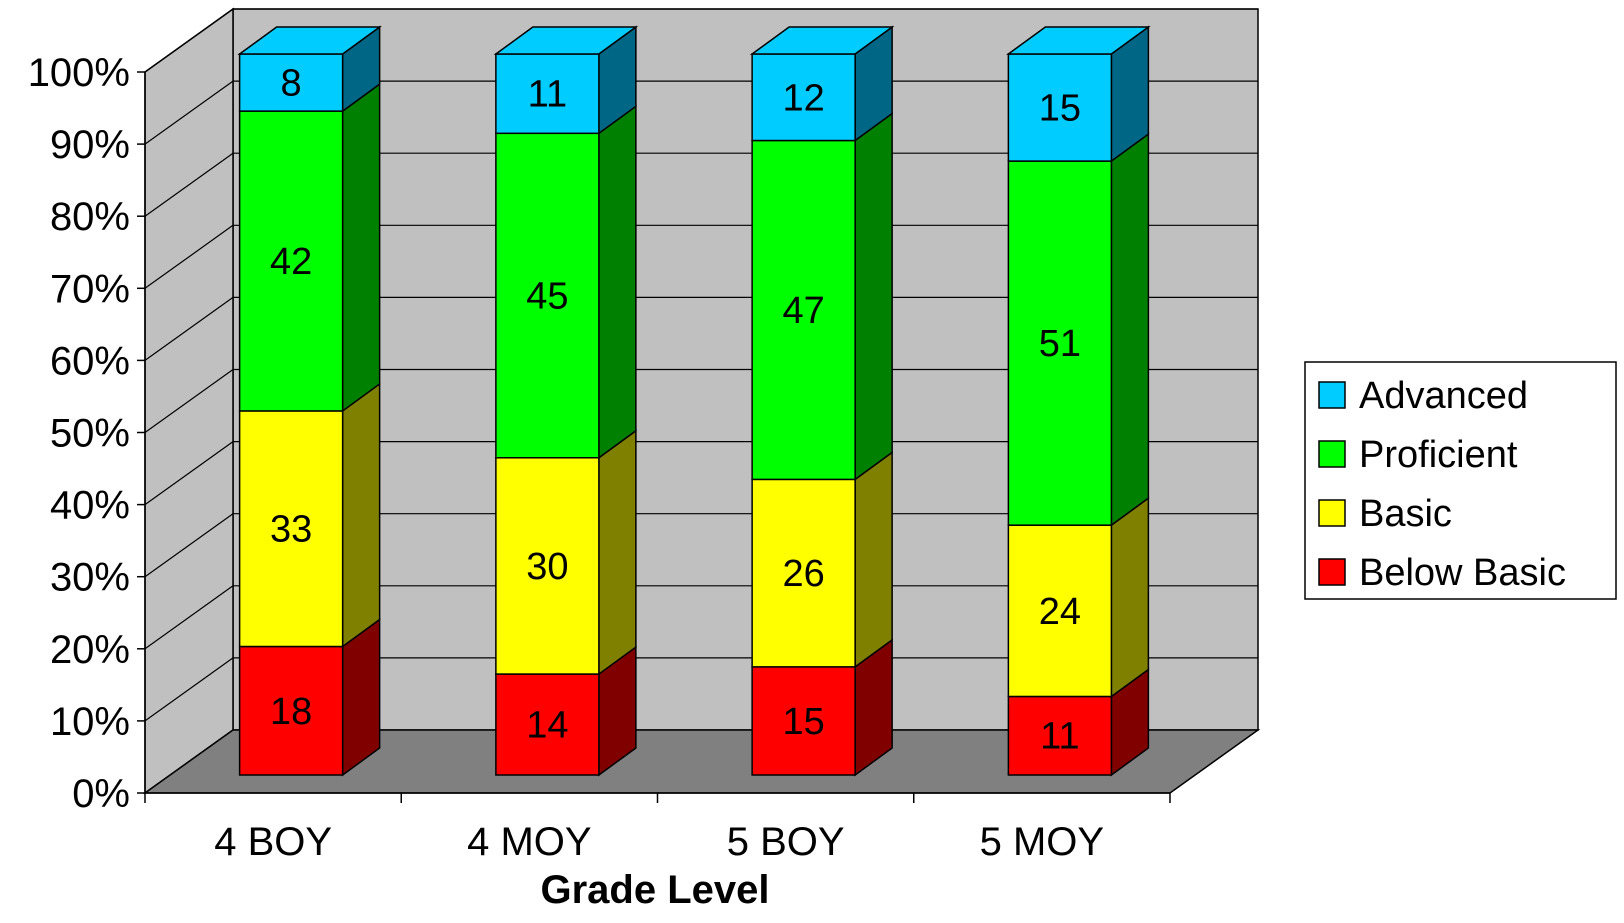 Image resolution: width=1624 pixels, height=923 pixels. Describe the element at coordinates (90, 578) in the screenshot. I see `y-tick-label: 30%` at that location.